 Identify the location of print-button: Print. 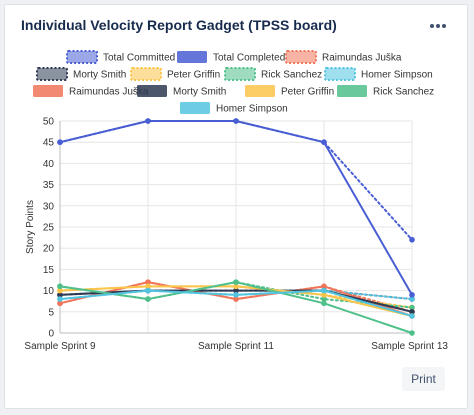
(423, 379).